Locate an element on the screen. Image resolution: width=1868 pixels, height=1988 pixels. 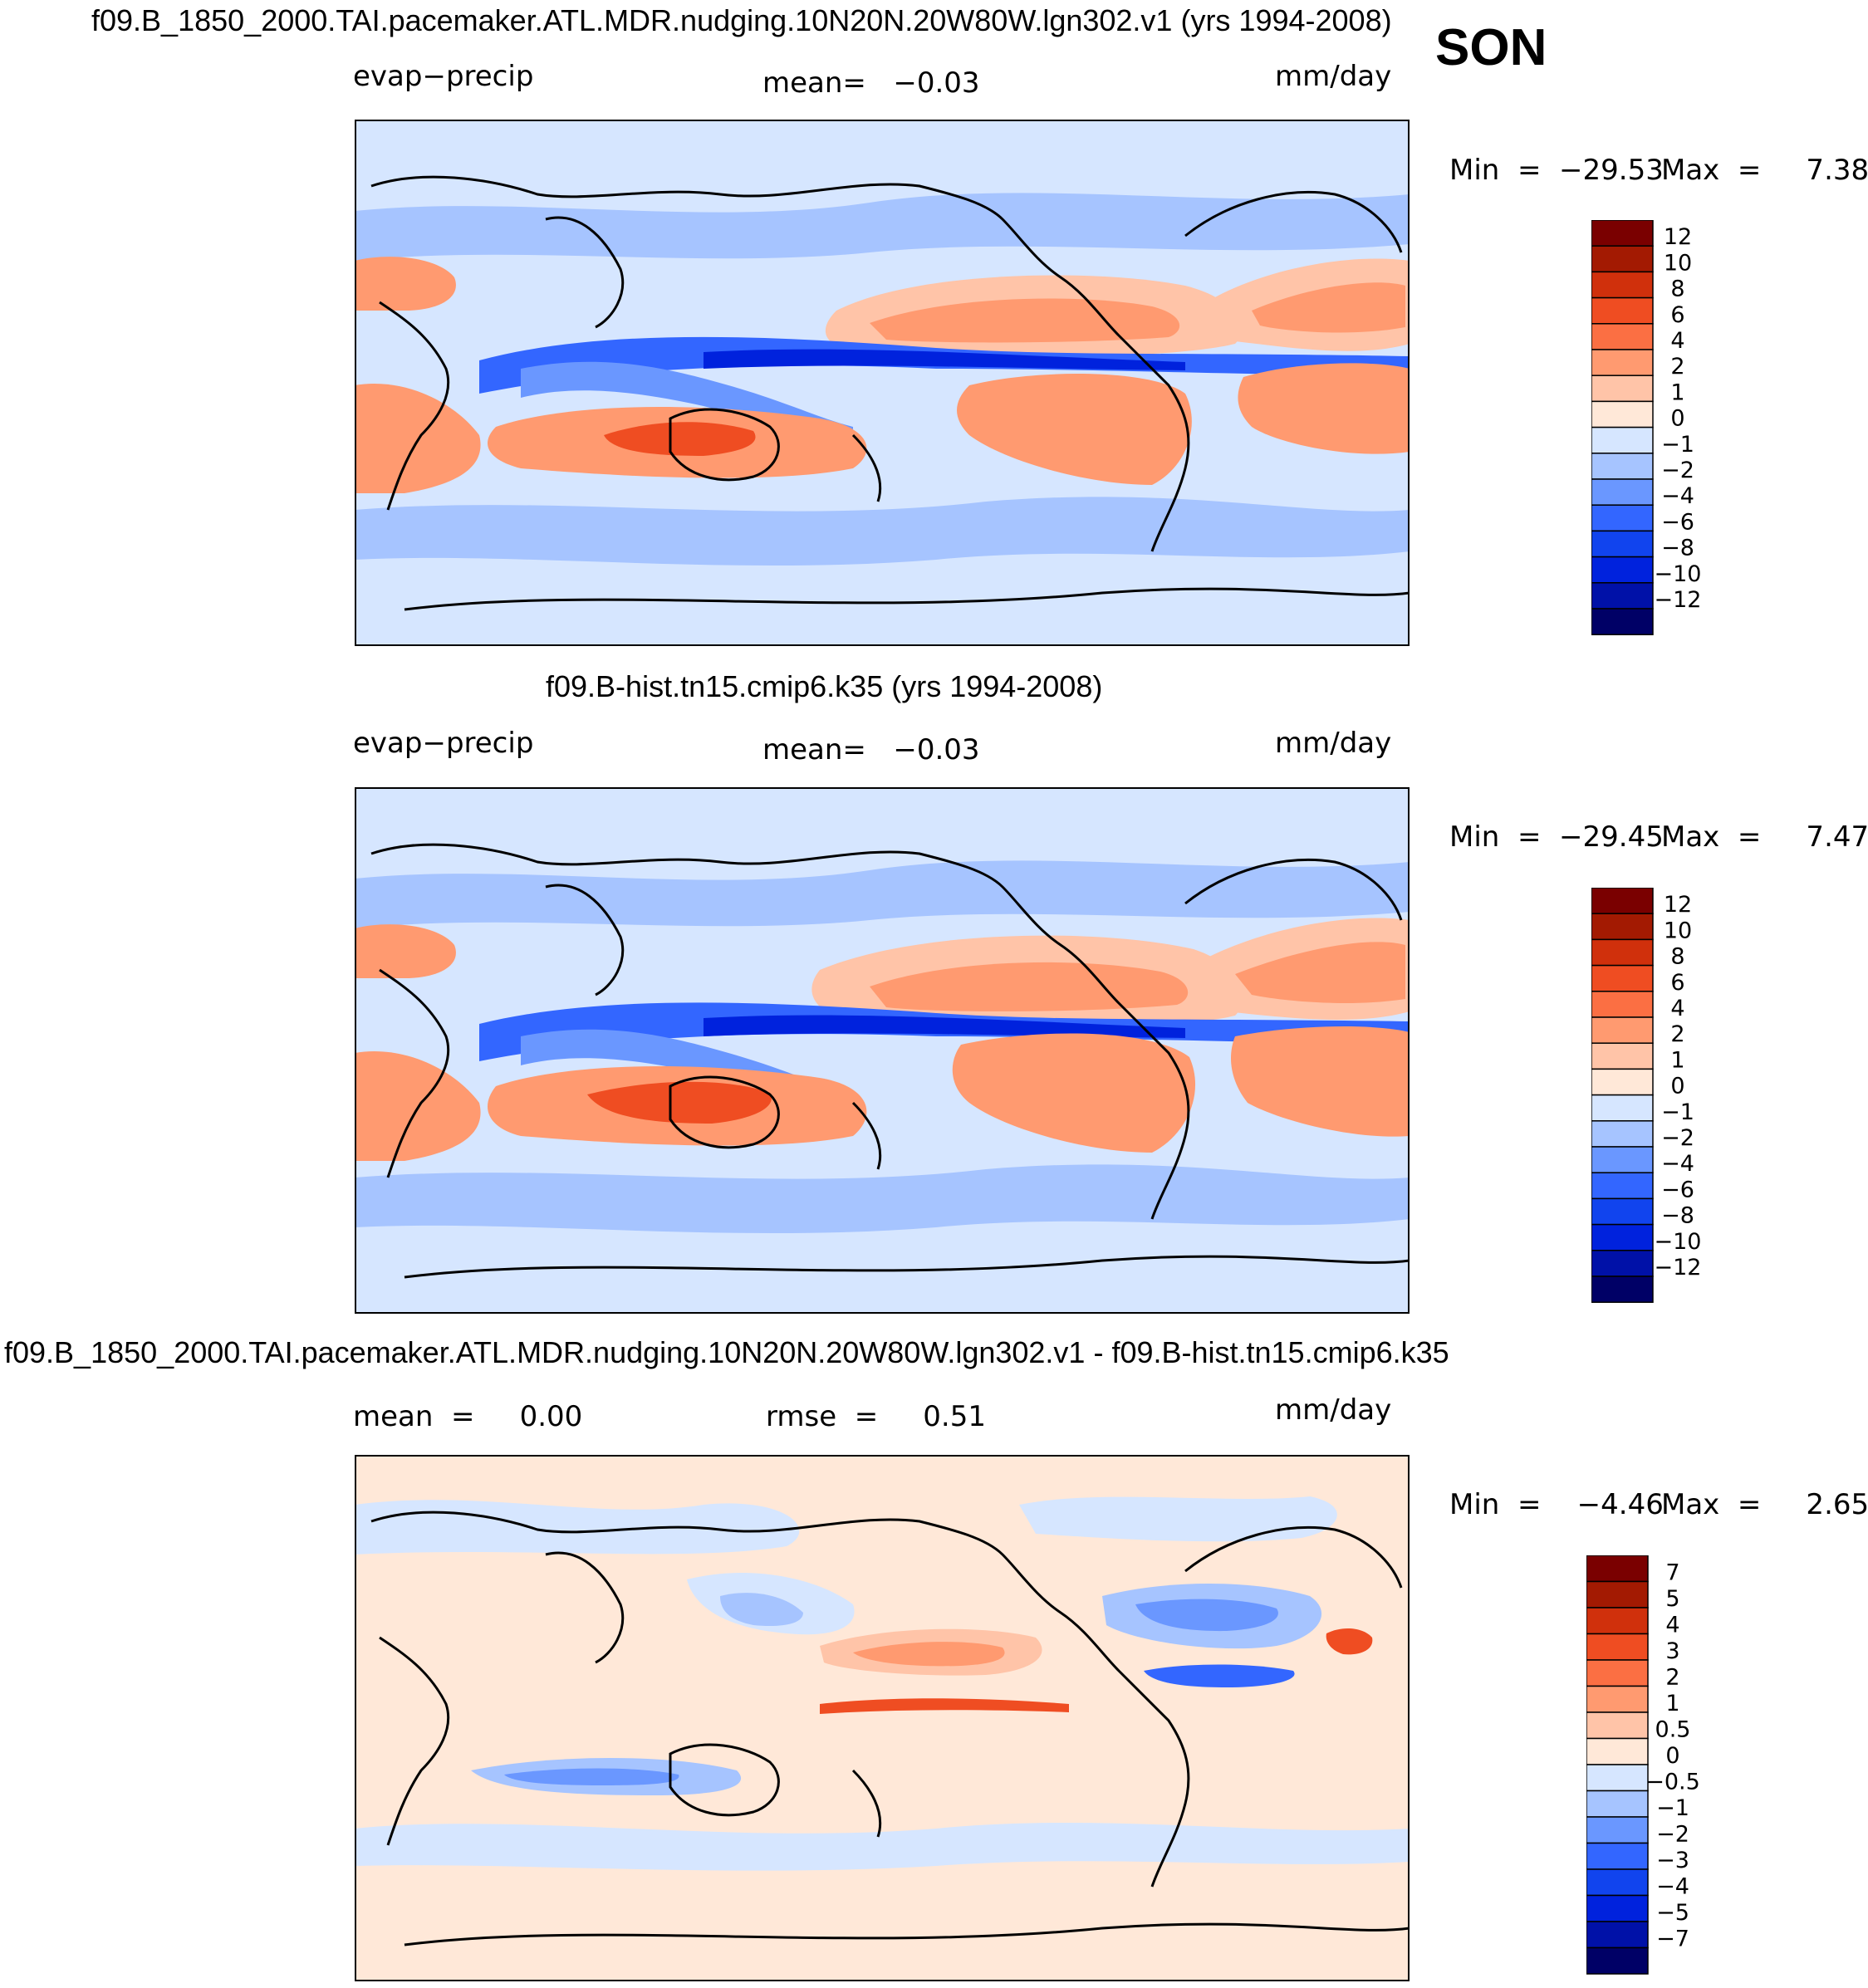
panel-3-min-label: Min = −4.46 is located at coordinates (1557, 1504).